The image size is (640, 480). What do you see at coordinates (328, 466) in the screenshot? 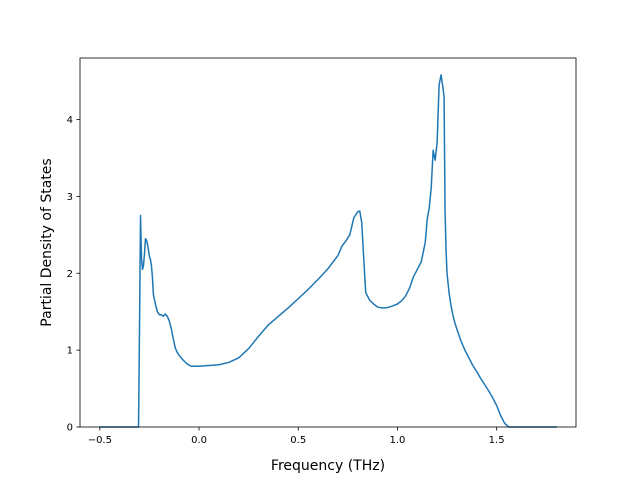
I see `x-axis-label: Frequency (THz)` at bounding box center [328, 466].